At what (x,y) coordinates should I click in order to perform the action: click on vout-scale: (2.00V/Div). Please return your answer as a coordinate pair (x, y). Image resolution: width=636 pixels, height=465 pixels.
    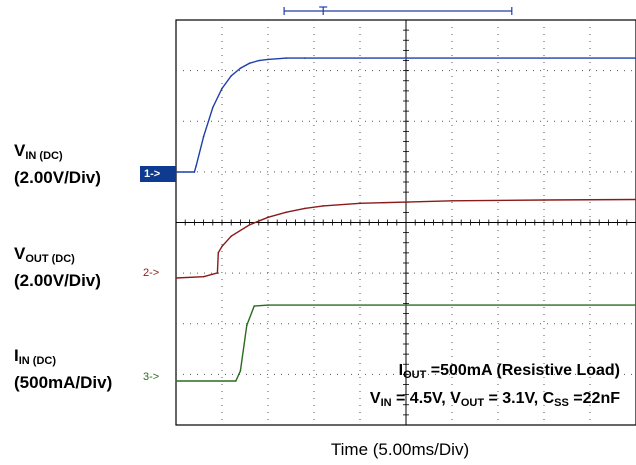
    Looking at the image, I should click on (57, 280).